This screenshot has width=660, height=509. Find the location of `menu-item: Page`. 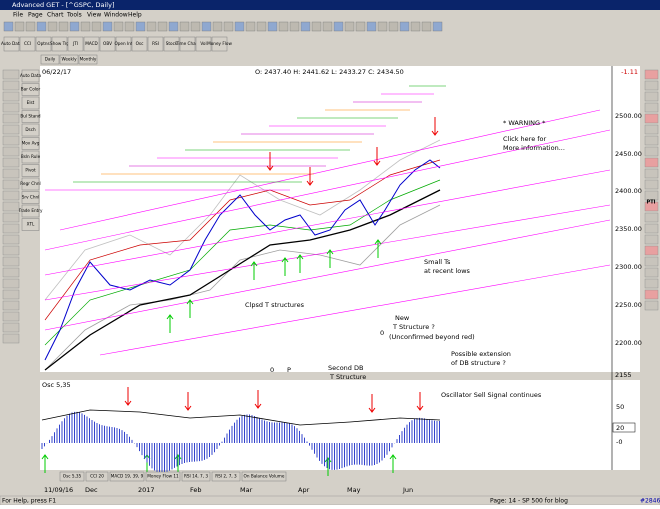

menu-item: Page is located at coordinates (35, 15).